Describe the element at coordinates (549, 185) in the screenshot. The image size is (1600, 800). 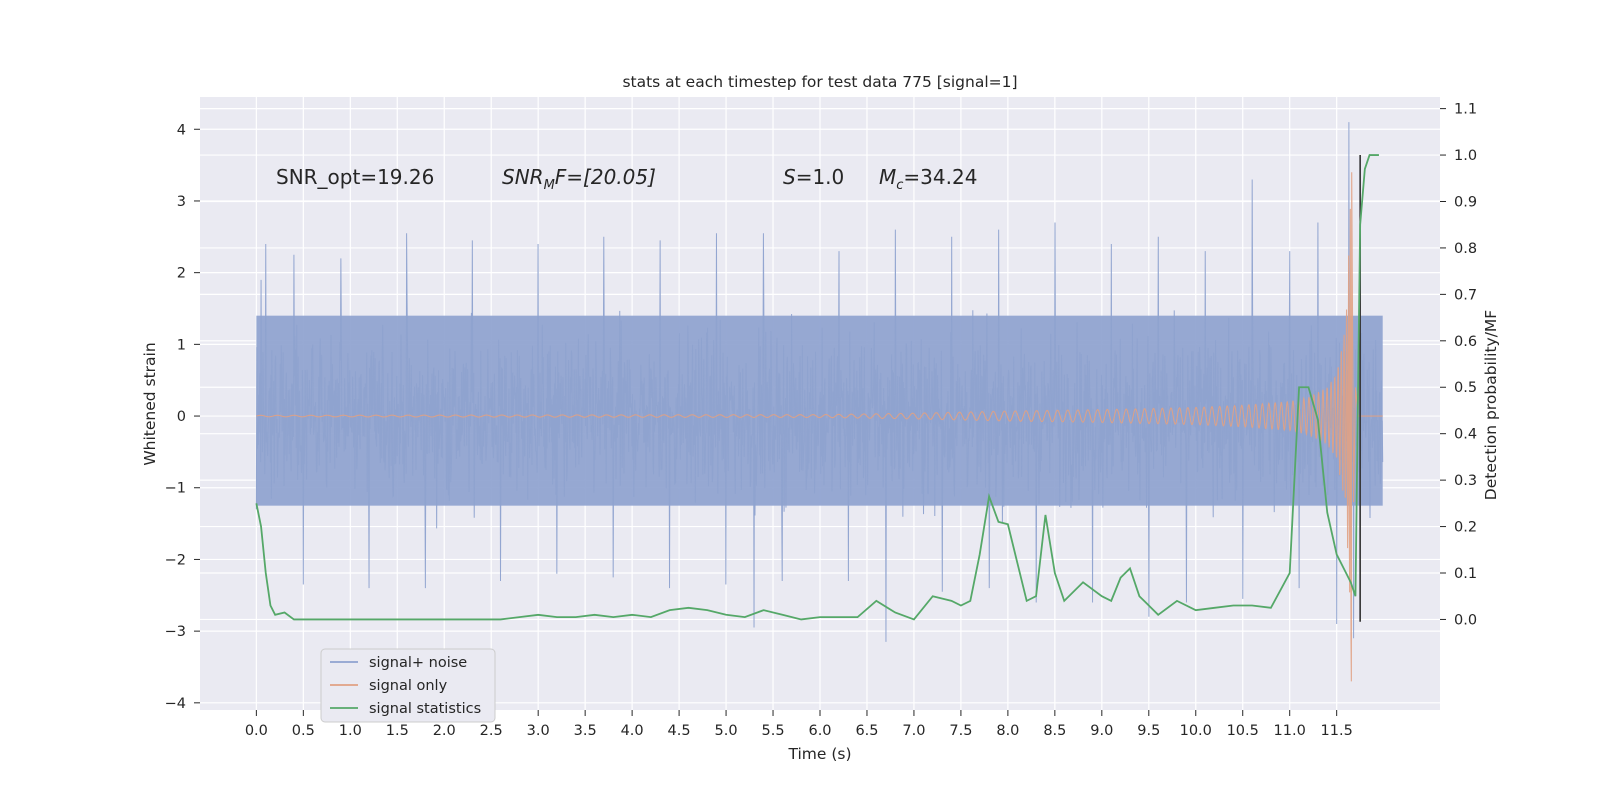
I see `snr-mf-sub: M` at that location.